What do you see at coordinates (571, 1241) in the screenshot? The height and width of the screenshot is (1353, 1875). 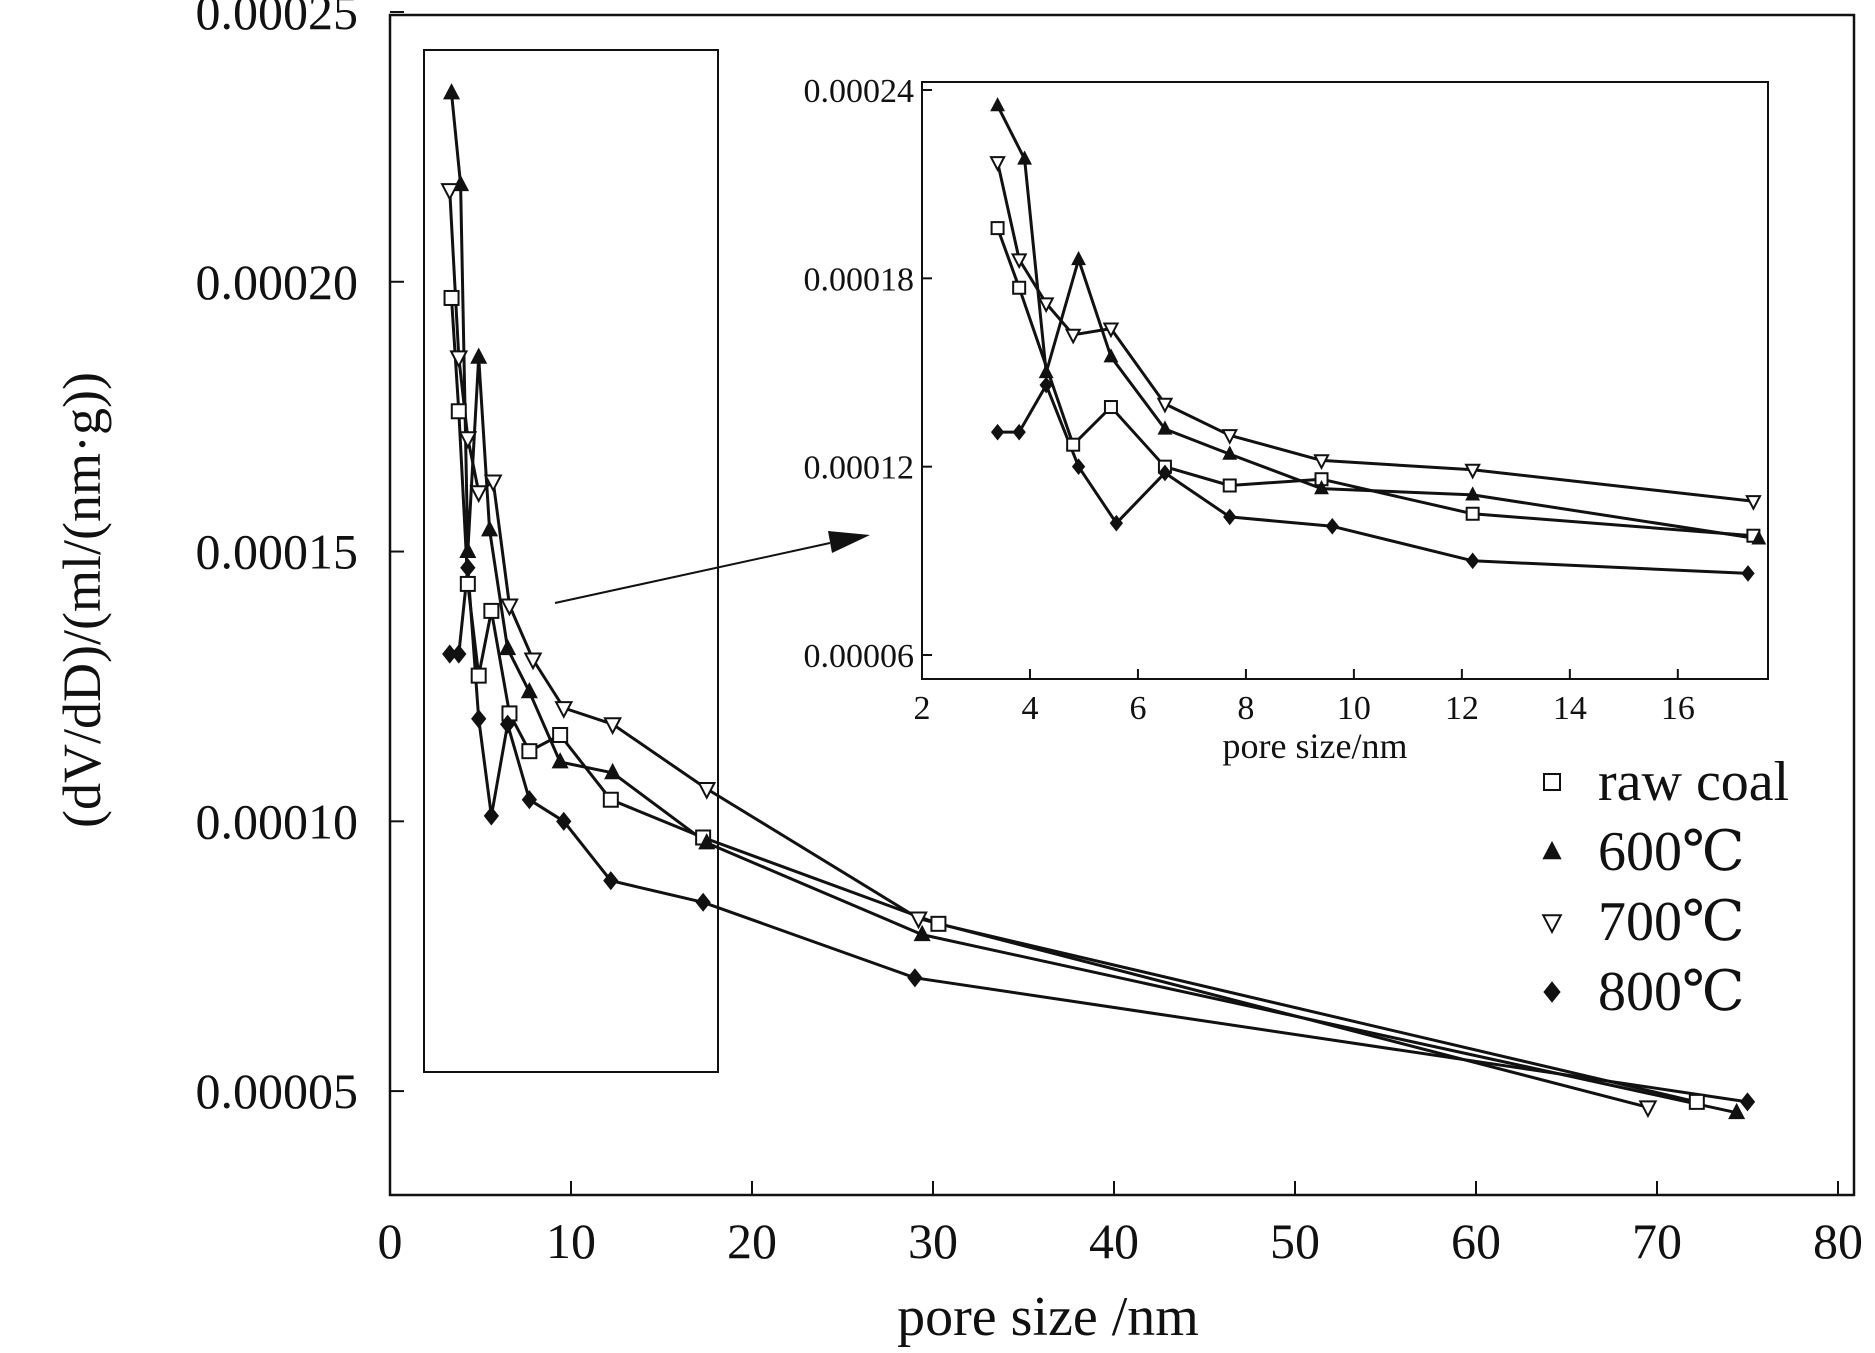 I see `main-x-tick-label: 10` at bounding box center [571, 1241].